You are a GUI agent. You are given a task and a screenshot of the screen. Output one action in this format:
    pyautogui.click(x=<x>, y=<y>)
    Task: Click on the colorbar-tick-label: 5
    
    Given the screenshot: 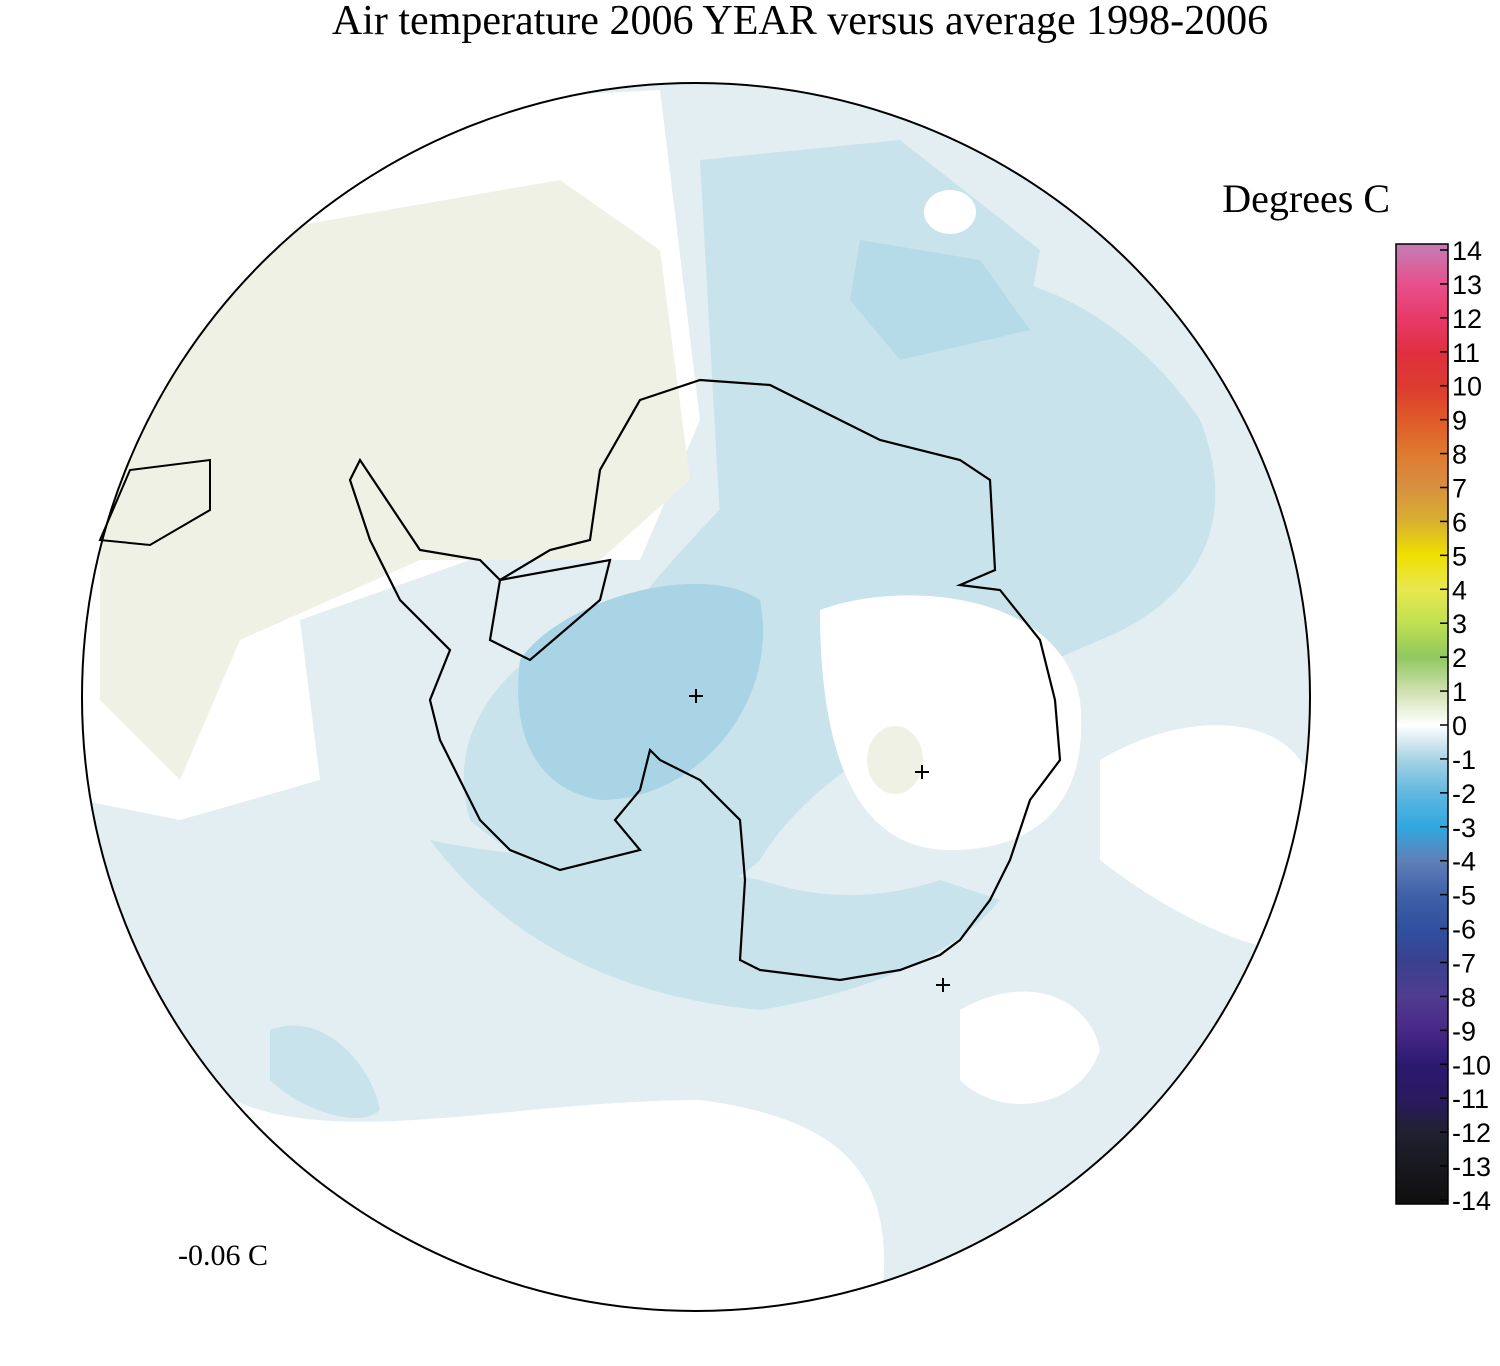 What is the action you would take?
    pyautogui.click(x=1459, y=556)
    